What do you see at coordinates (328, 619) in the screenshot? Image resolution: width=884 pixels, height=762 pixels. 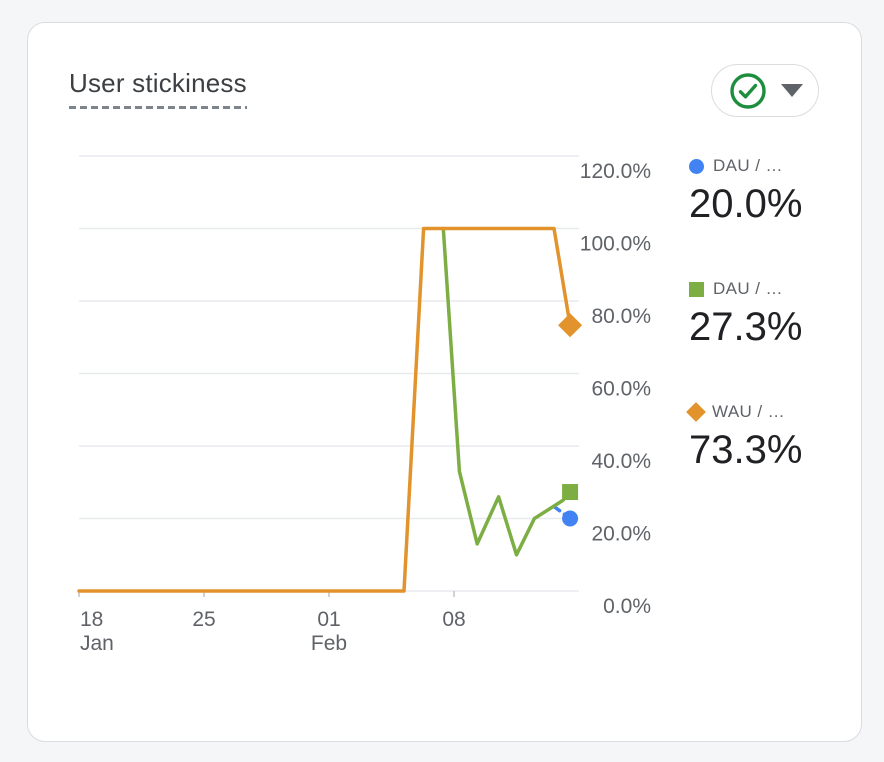 I see `x-axis-label: 01` at bounding box center [328, 619].